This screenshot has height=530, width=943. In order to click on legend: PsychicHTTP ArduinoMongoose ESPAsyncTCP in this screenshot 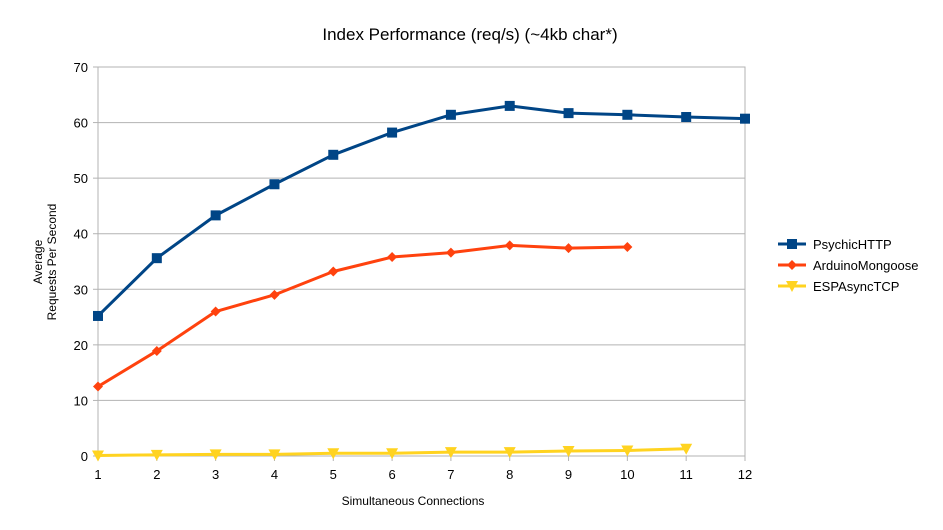, I will do `click(848, 265)`.